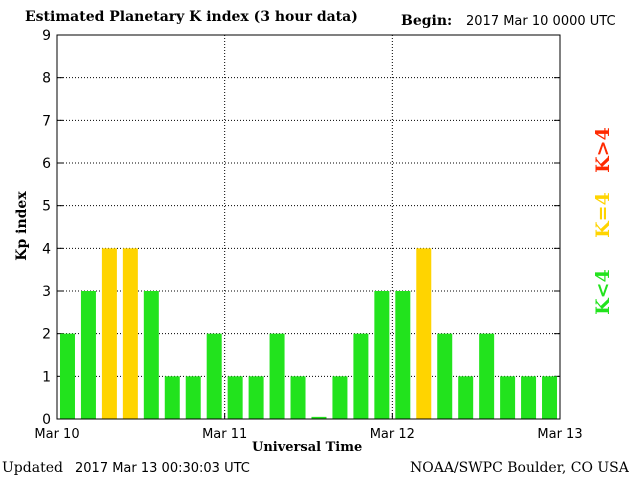  I want to click on y-tick-label: 6, so click(46, 164).